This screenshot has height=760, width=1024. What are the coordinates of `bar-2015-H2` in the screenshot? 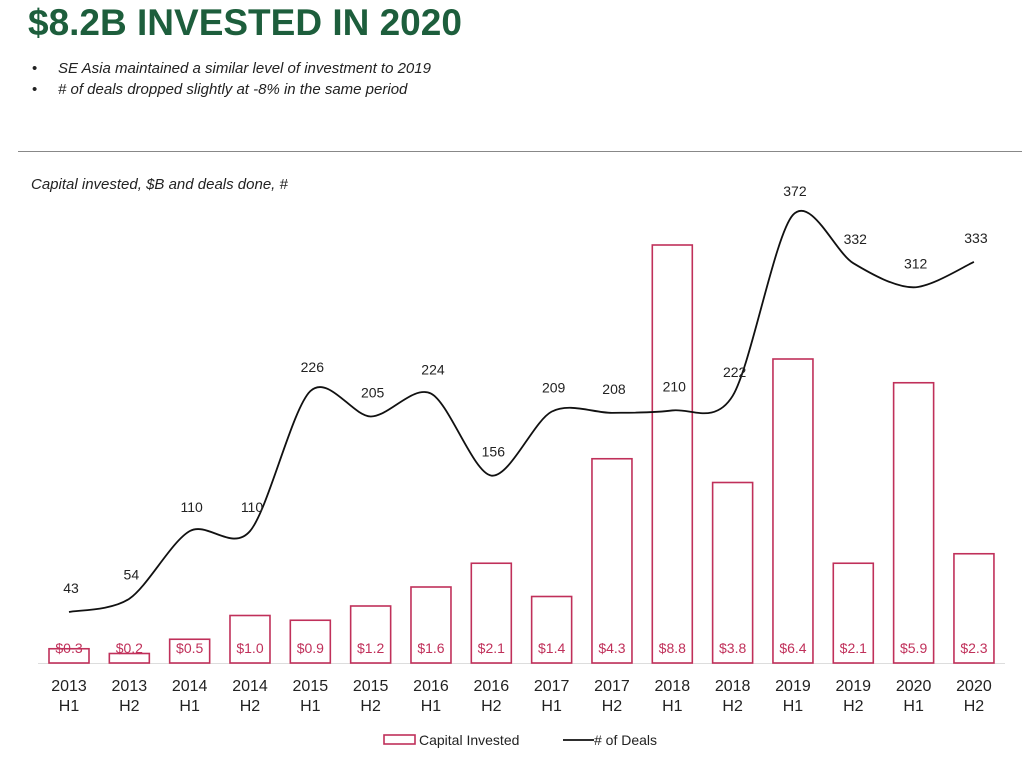 It's located at (370, 634).